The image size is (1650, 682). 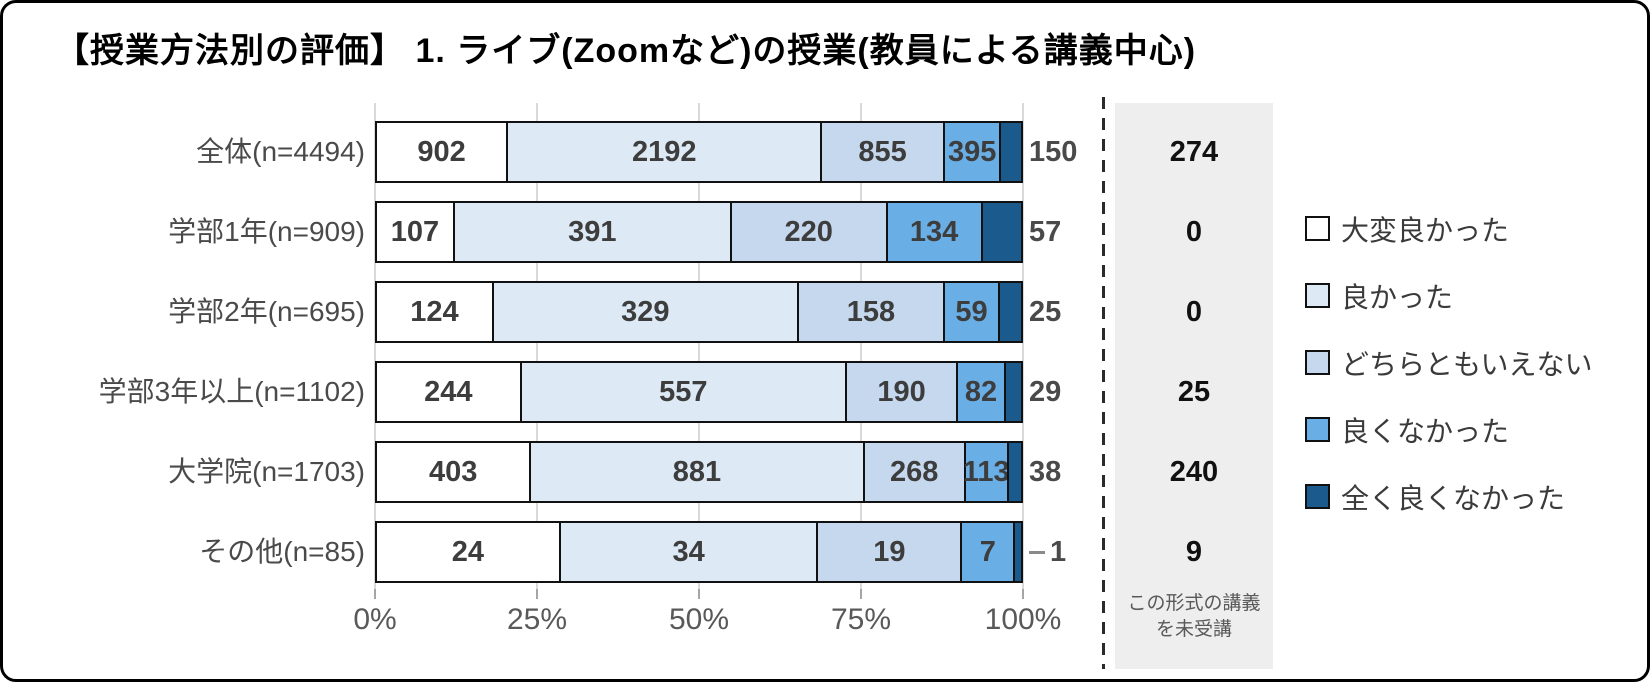 I want to click on segment-value-label: 881, so click(x=697, y=471).